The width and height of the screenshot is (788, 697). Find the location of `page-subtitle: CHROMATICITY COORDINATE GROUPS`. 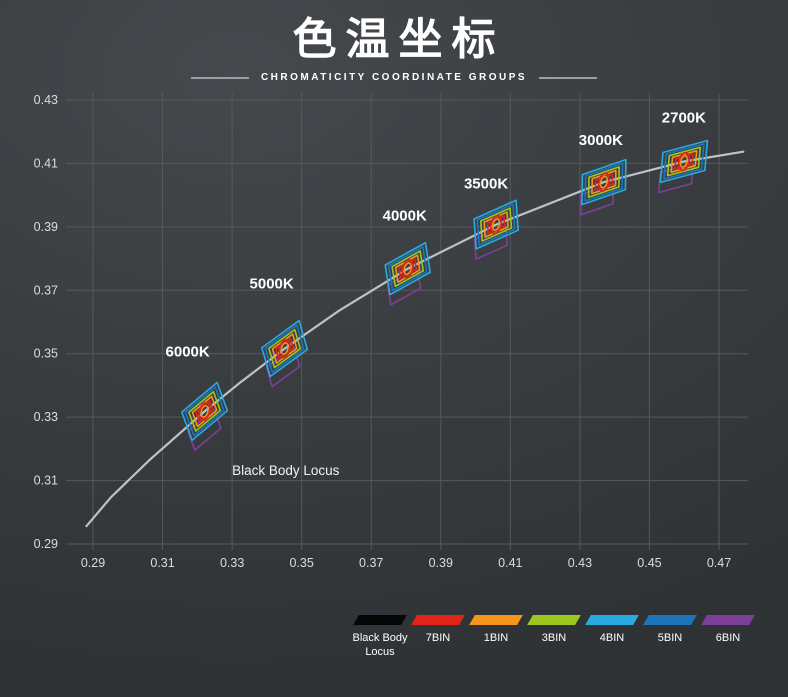

page-subtitle: CHROMATICITY COORDINATE GROUPS is located at coordinates (394, 78).